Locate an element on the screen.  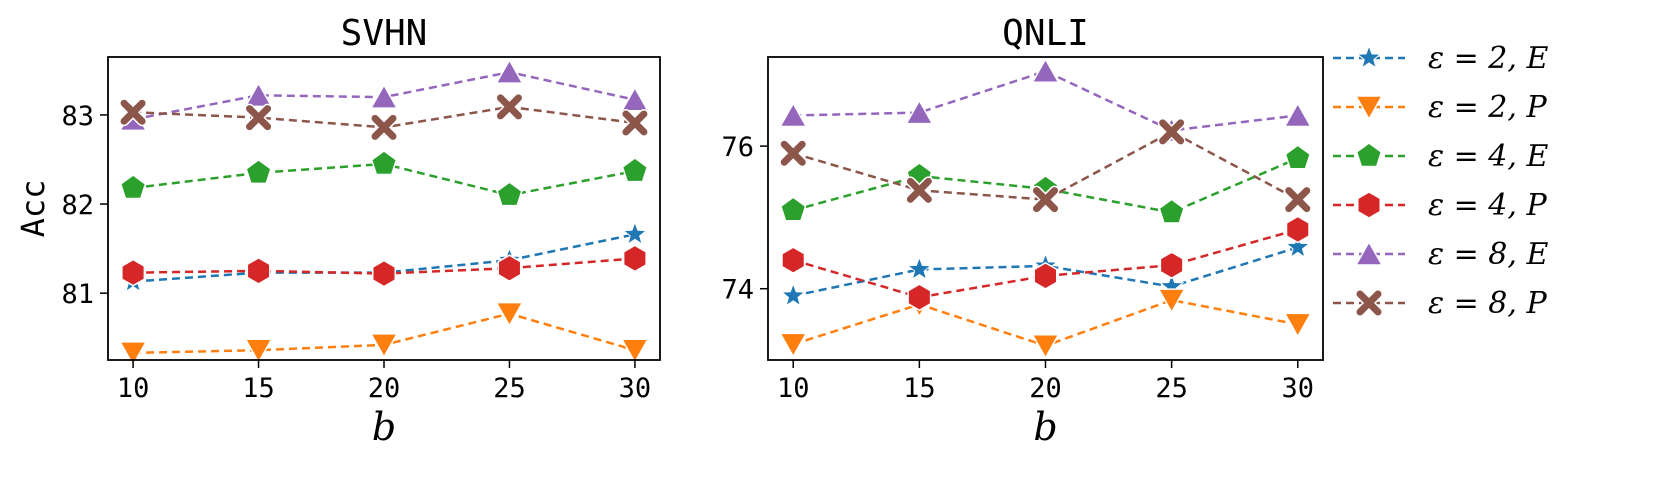
legend-entry-2: ε = 4, E is located at coordinates (1440, 156).